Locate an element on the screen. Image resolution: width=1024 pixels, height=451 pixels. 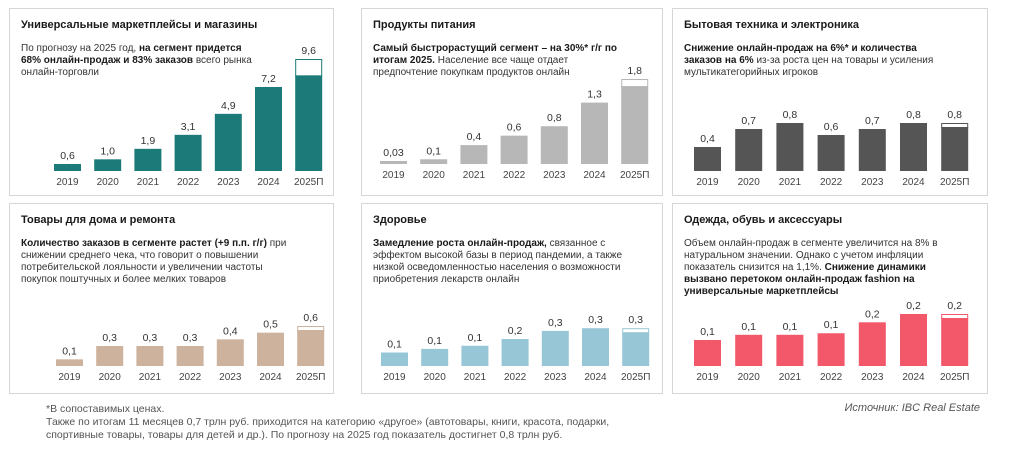
tick-label: 2025П is located at coordinates (310, 377).